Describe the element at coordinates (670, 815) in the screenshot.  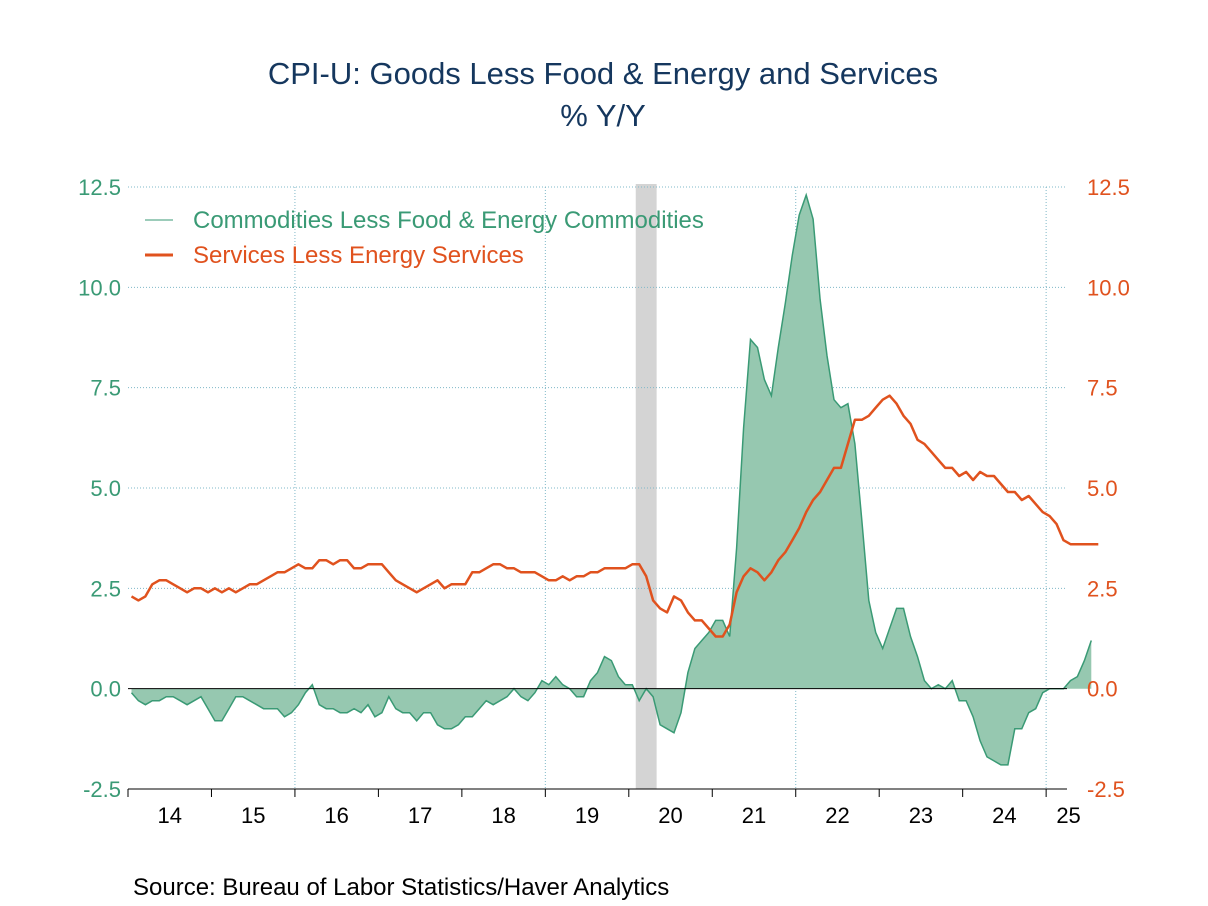
I see `x-axis-tick-label: 20` at that location.